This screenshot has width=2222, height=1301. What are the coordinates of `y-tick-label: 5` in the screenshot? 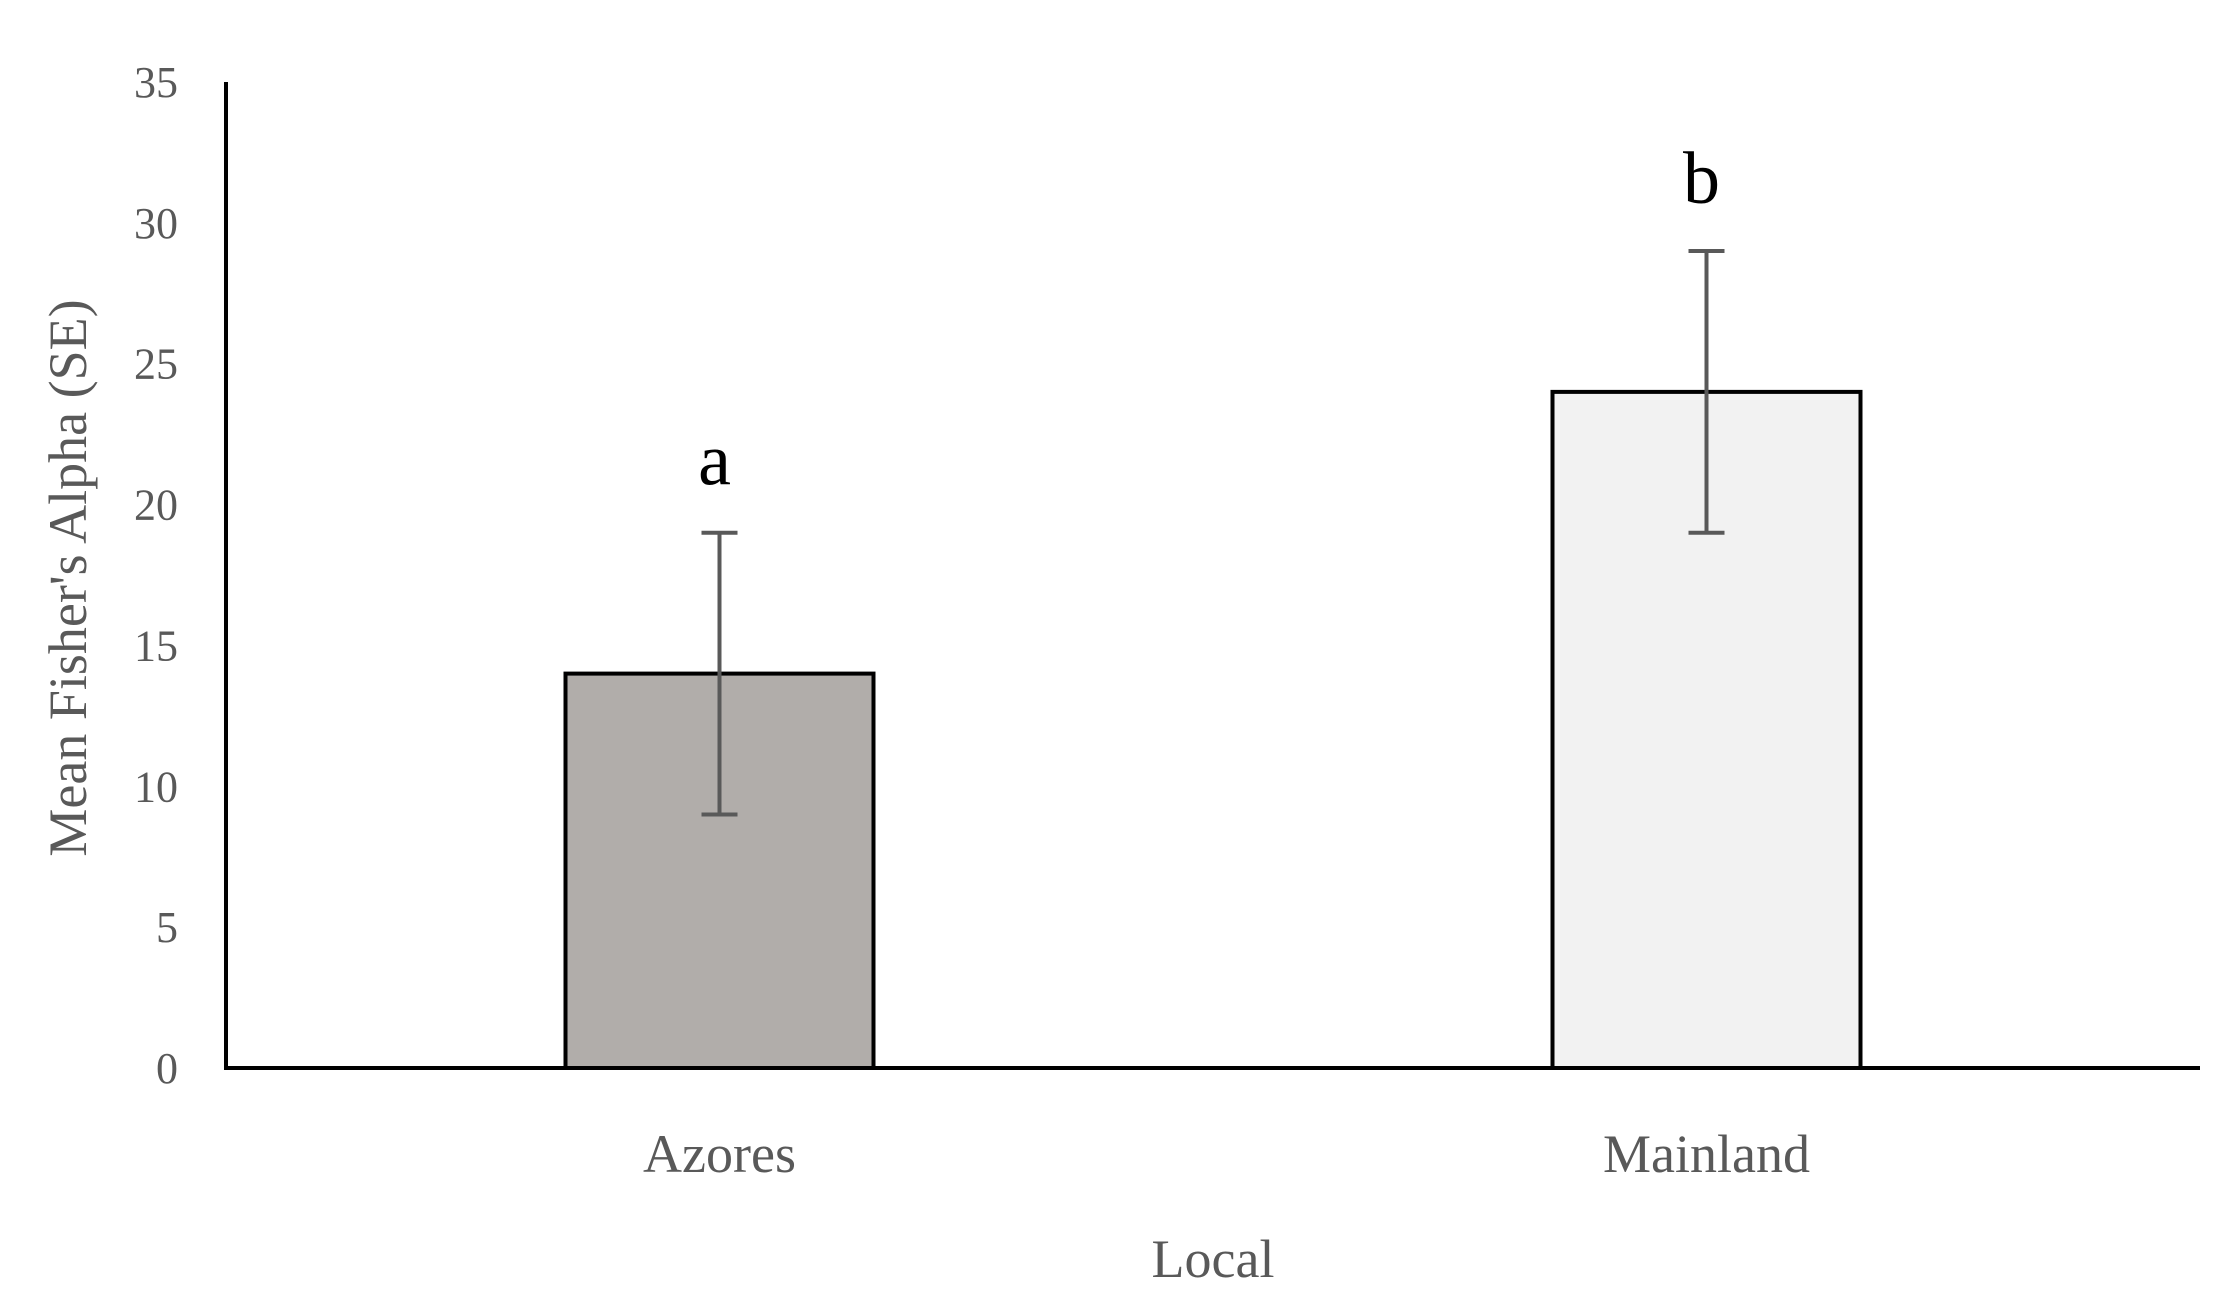 It's located at (167, 927).